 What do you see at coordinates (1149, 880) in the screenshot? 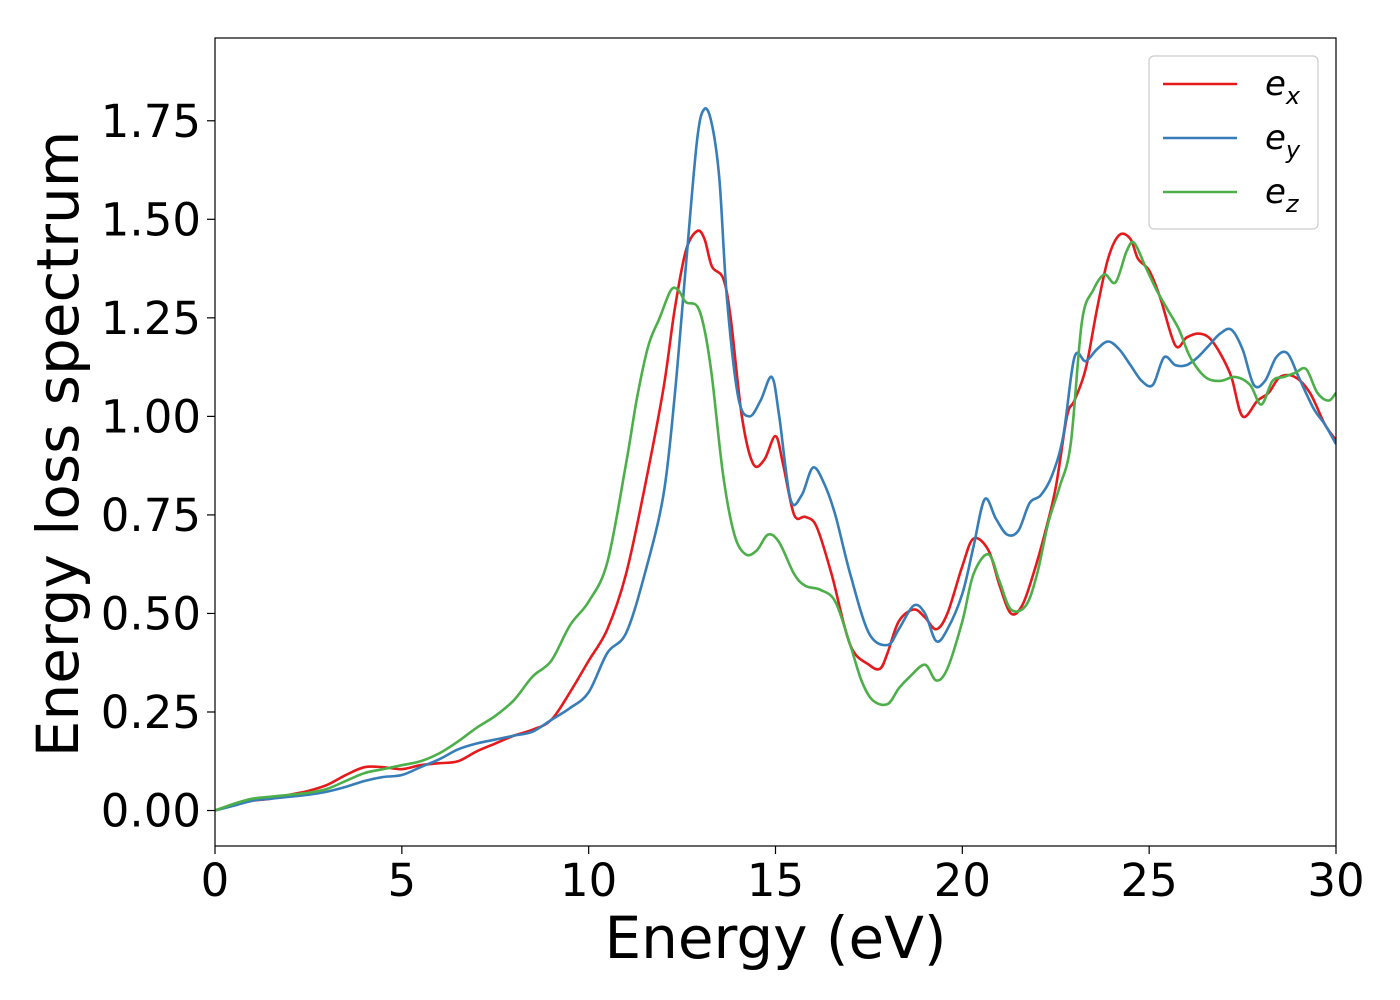
I see `x-tick-label: 25` at bounding box center [1149, 880].